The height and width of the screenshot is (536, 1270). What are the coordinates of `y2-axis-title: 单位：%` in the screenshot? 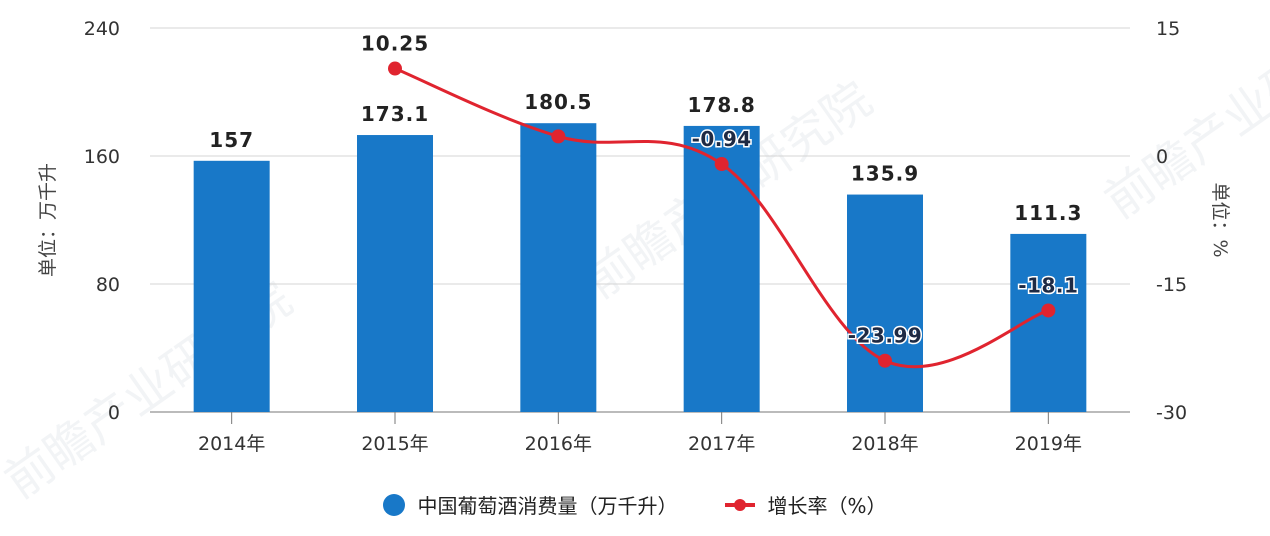 It's located at (1220, 219).